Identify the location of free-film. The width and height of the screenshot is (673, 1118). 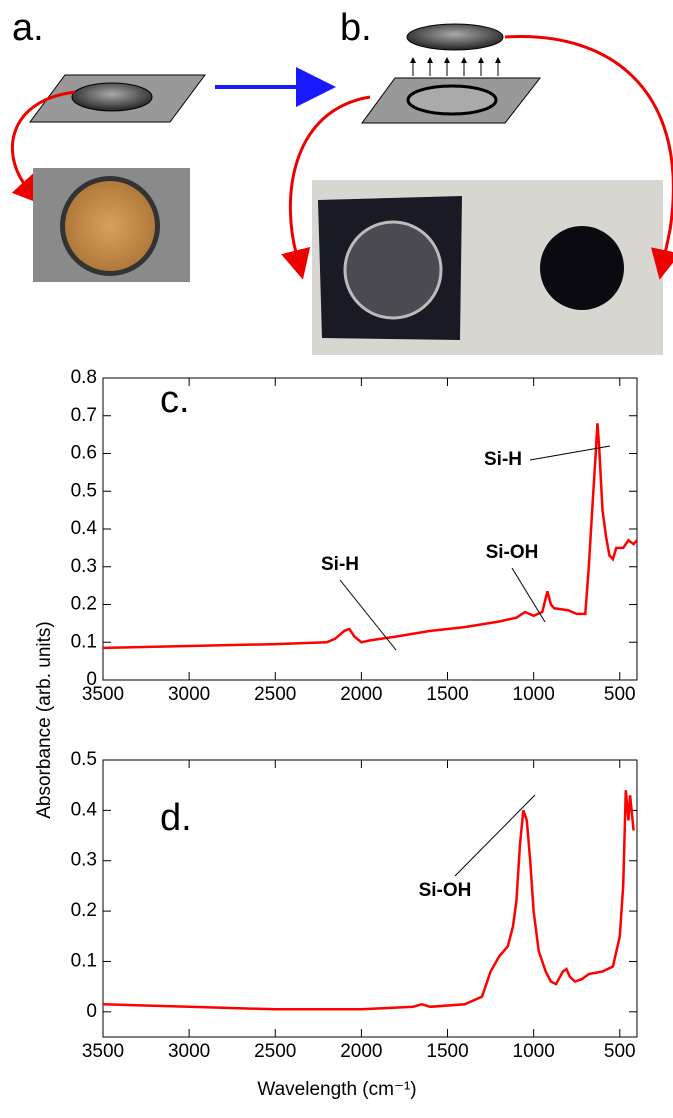
(582, 268).